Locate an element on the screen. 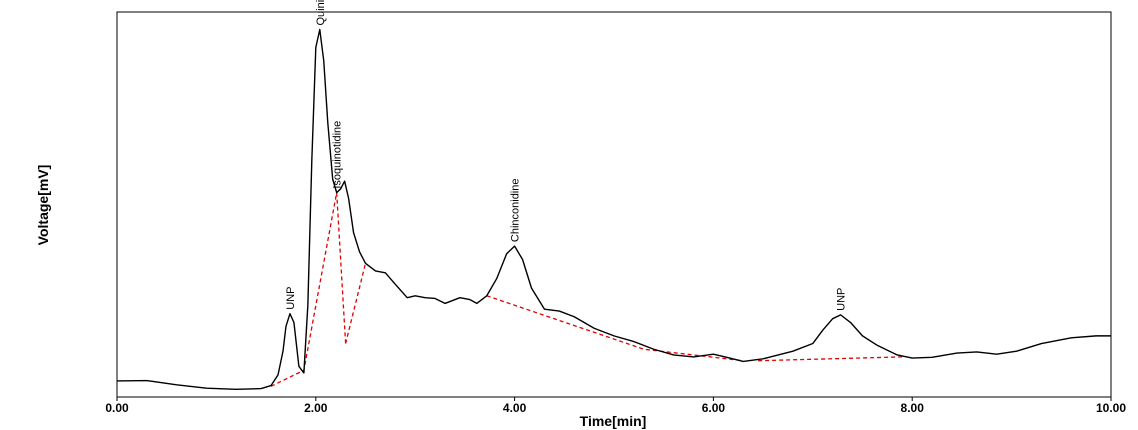 The width and height of the screenshot is (1138, 430). peak-label: Chinconidine is located at coordinates (516, 211).